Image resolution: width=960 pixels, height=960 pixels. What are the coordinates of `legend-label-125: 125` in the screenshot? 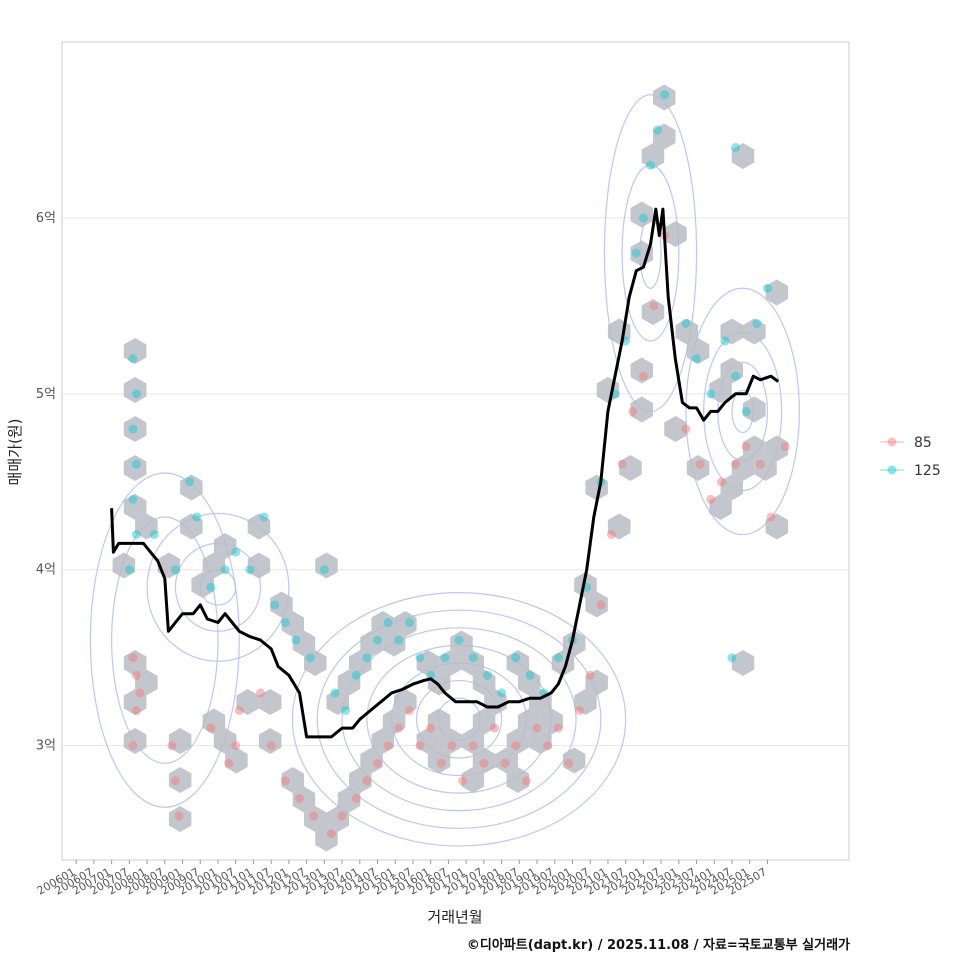 It's located at (927, 471).